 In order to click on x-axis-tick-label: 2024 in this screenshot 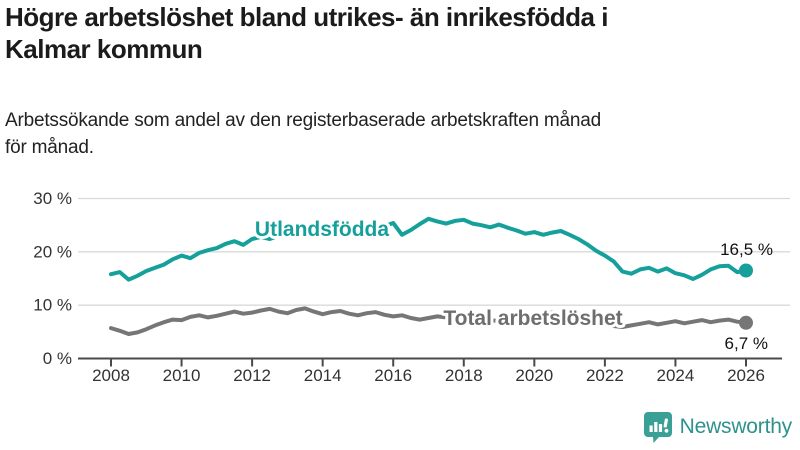, I will do `click(676, 375)`.